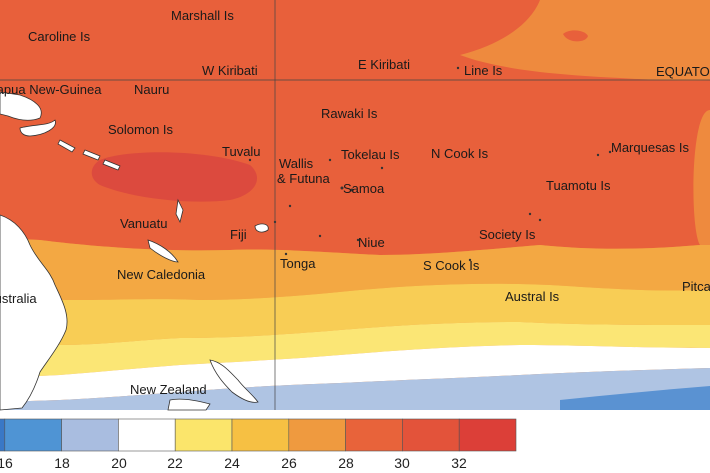 This screenshot has width=710, height=473. What do you see at coordinates (62, 463) in the screenshot?
I see `colorbar-tick-18: 18` at bounding box center [62, 463].